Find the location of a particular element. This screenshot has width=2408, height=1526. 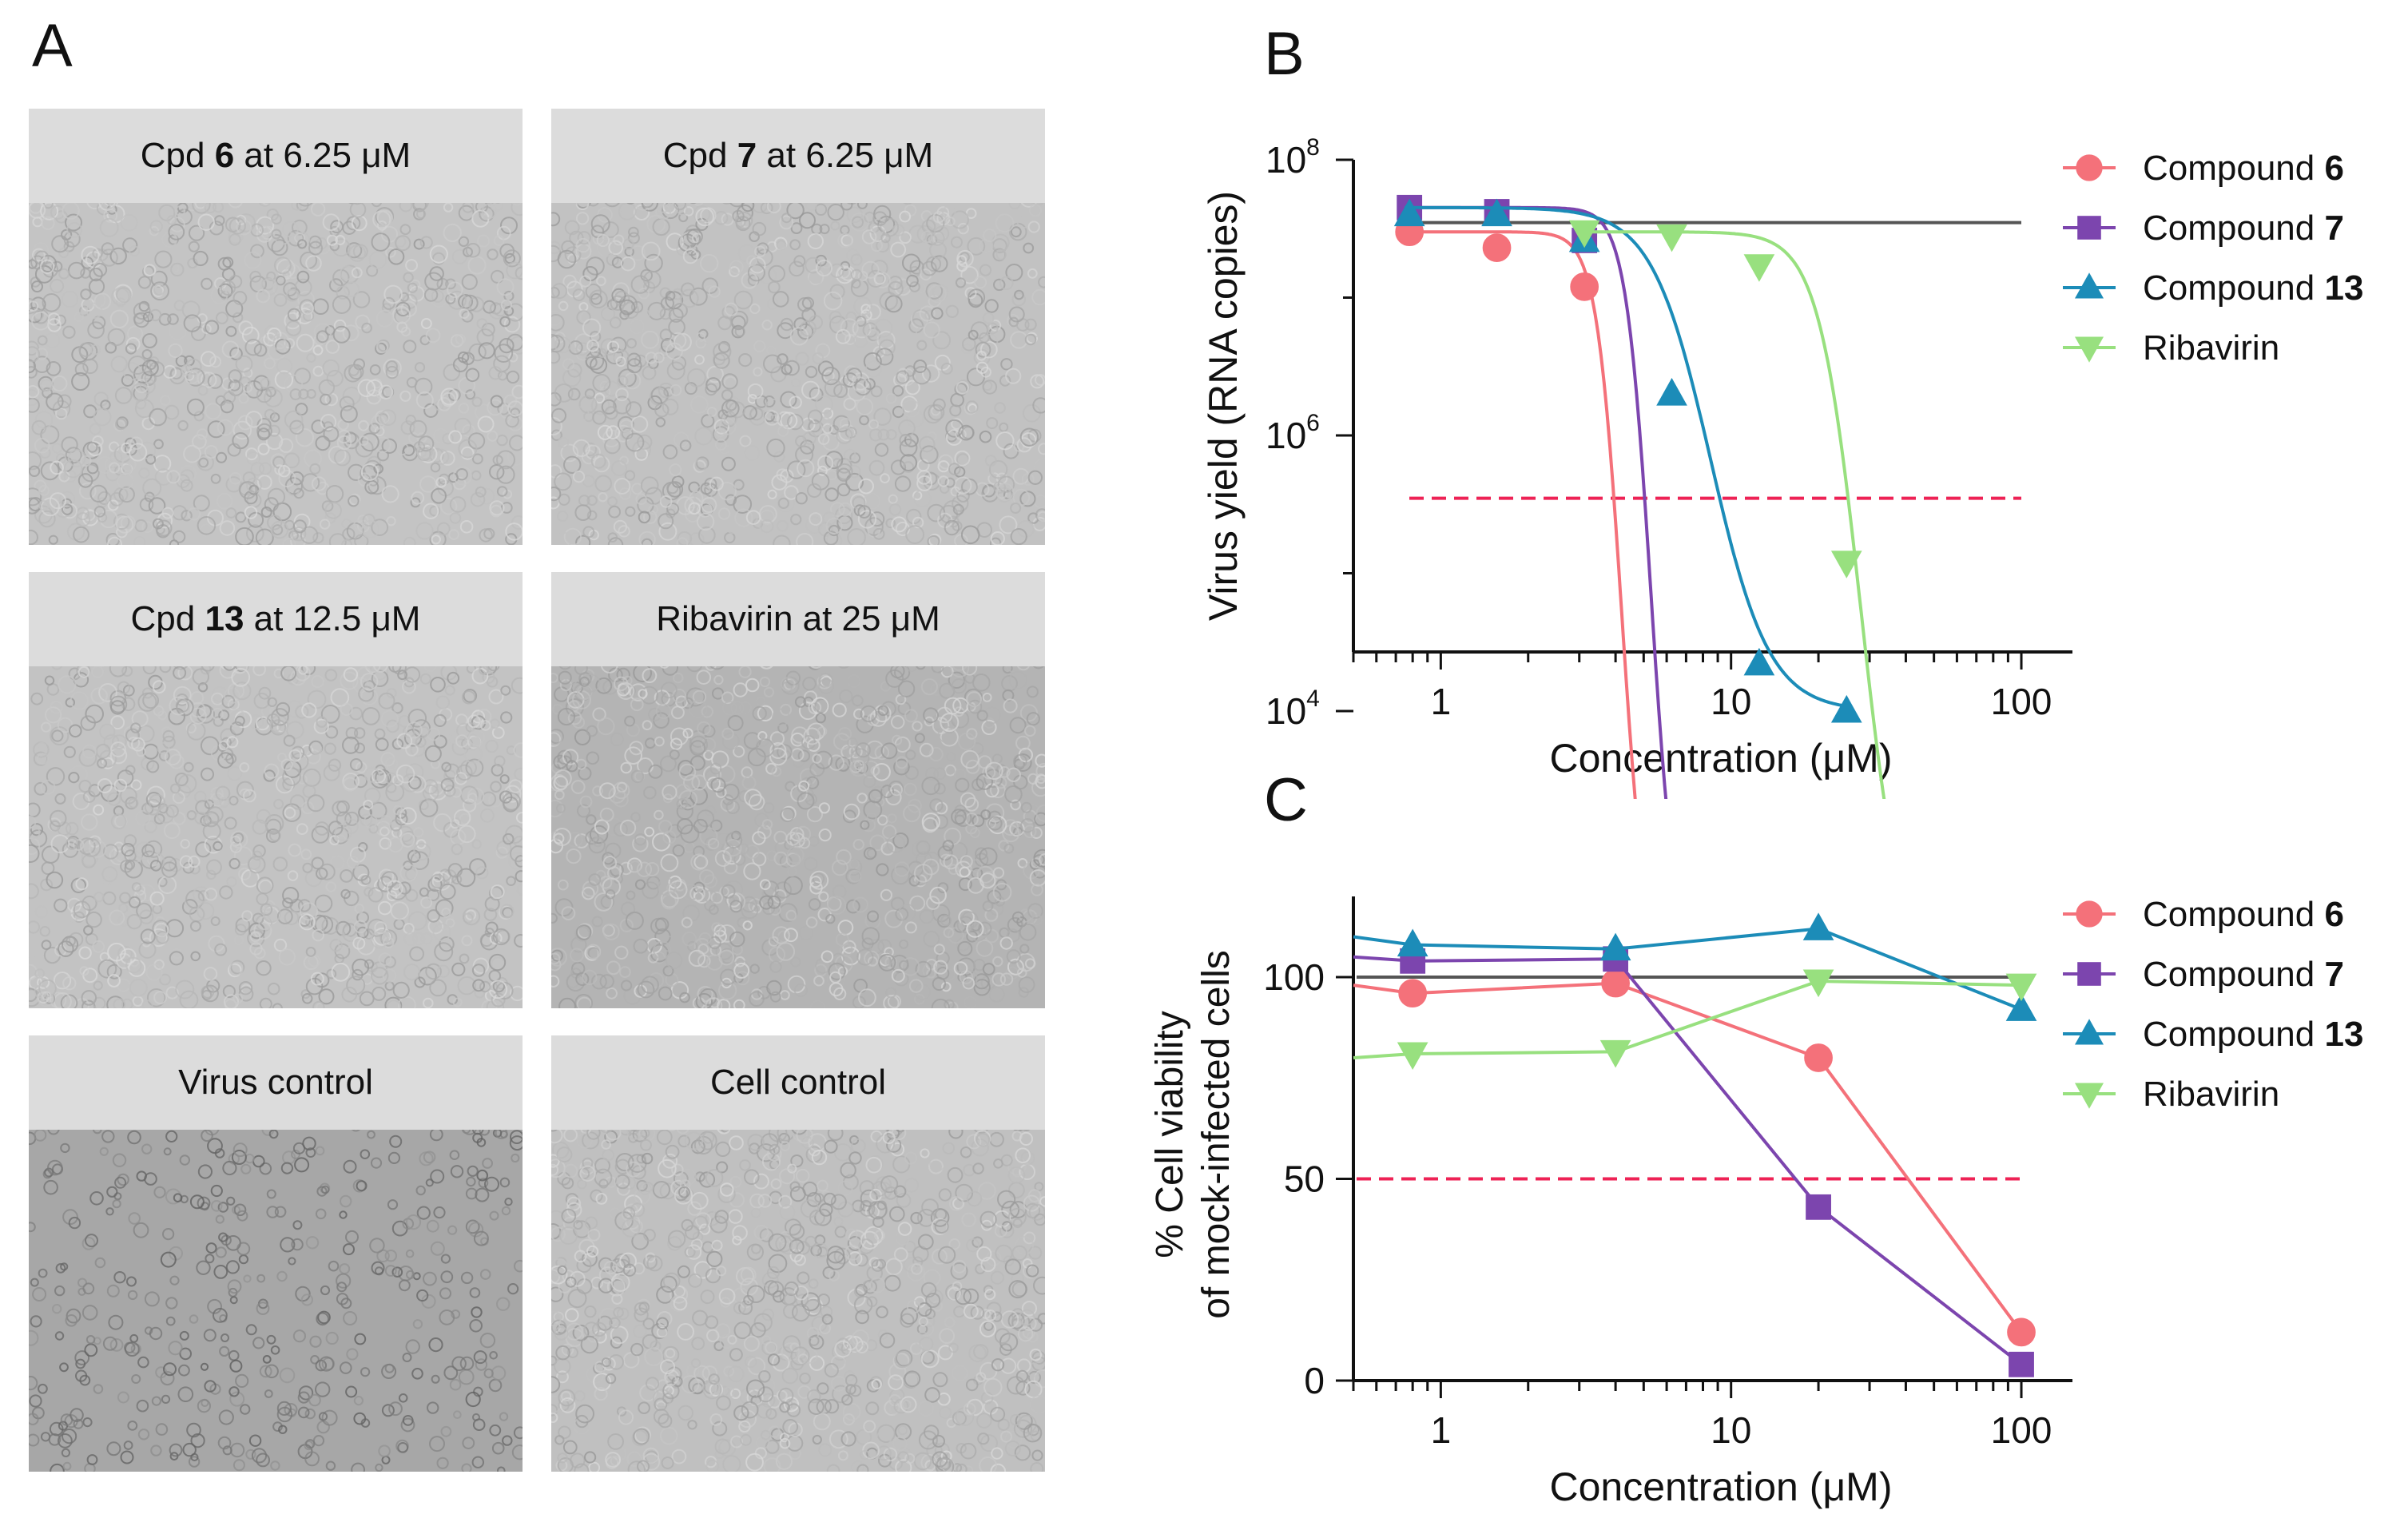

legend-B: Compound 6 Compound 7 Compound 13 Ribavirin is located at coordinates (2213, 258).